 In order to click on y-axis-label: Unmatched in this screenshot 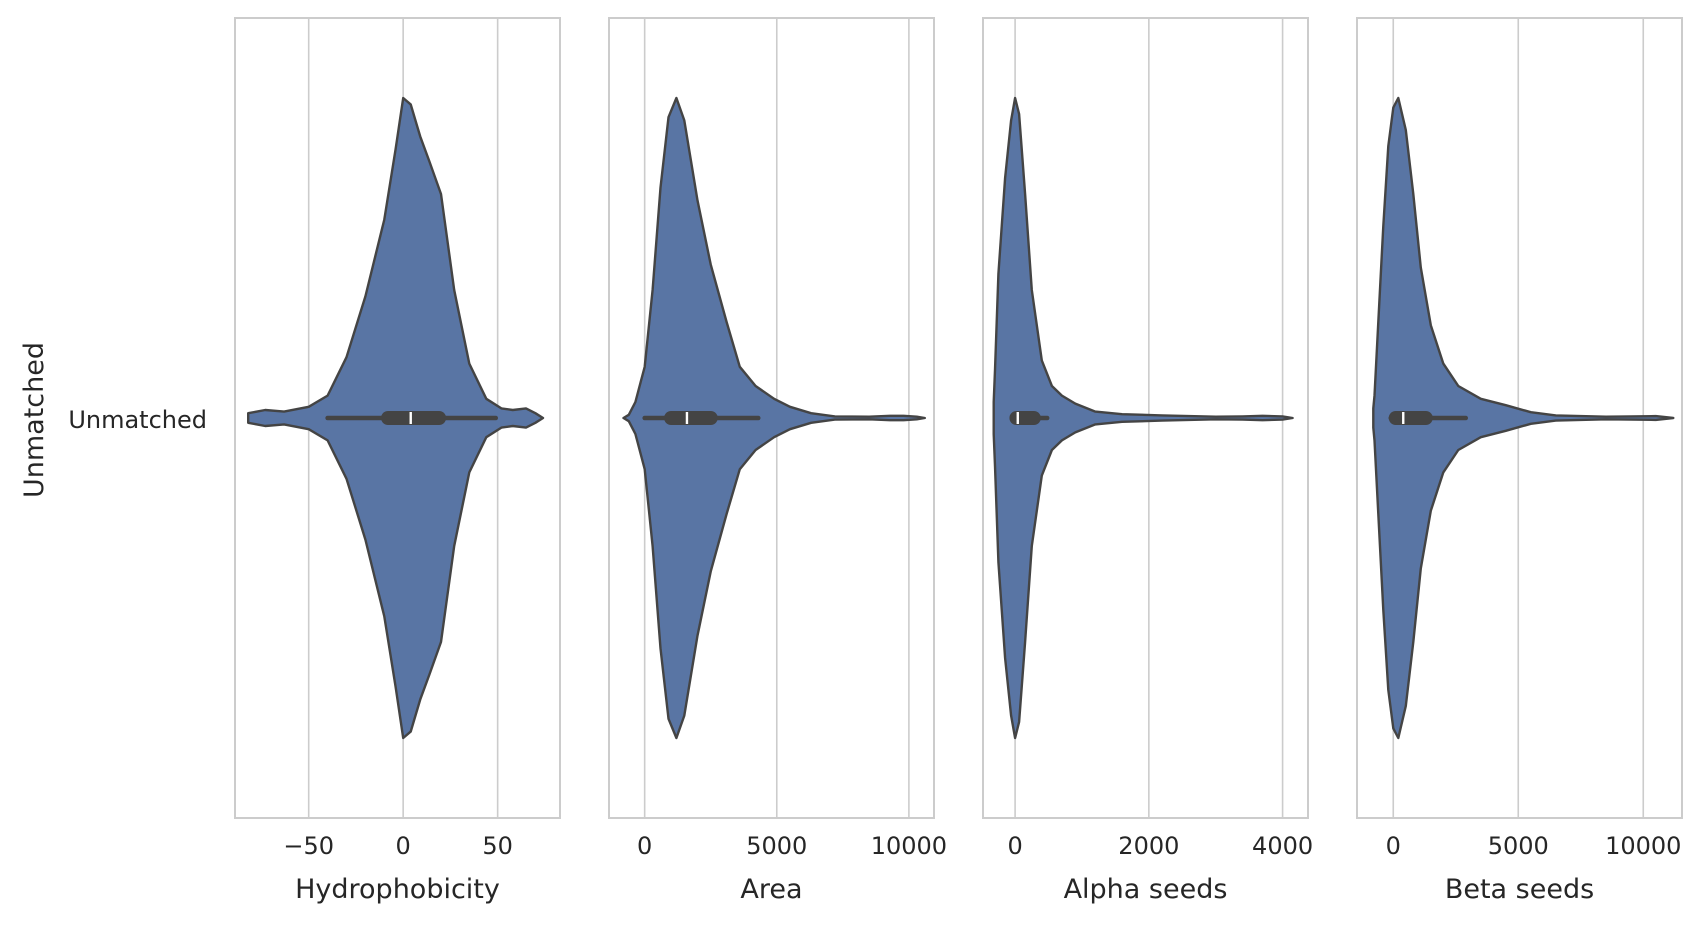, I will do `click(34, 420)`.